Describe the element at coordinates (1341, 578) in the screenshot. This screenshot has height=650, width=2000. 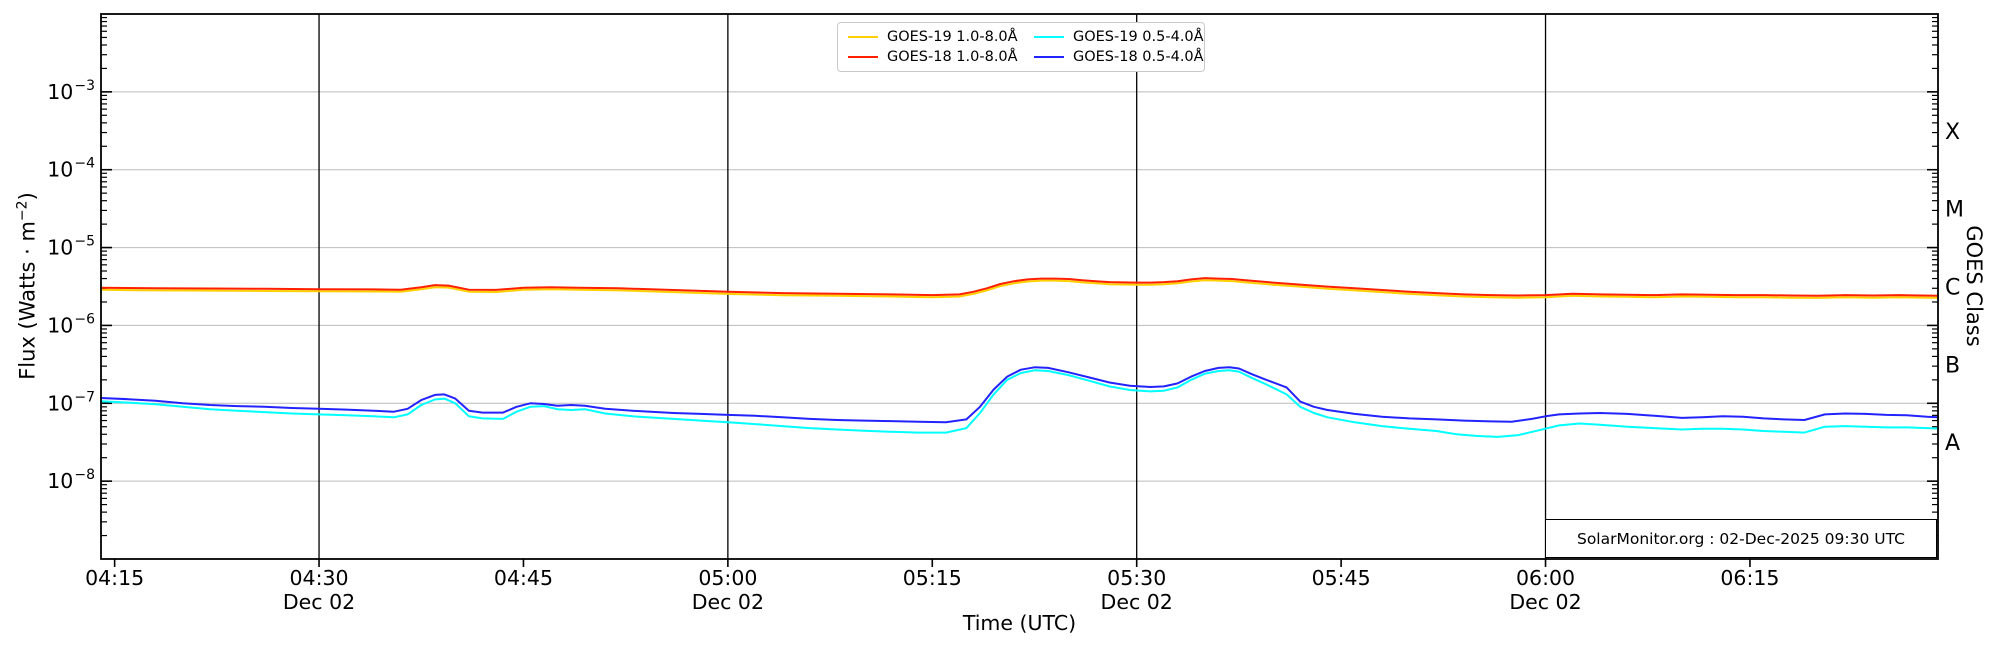
I see `x-tick-label: 05:45` at that location.